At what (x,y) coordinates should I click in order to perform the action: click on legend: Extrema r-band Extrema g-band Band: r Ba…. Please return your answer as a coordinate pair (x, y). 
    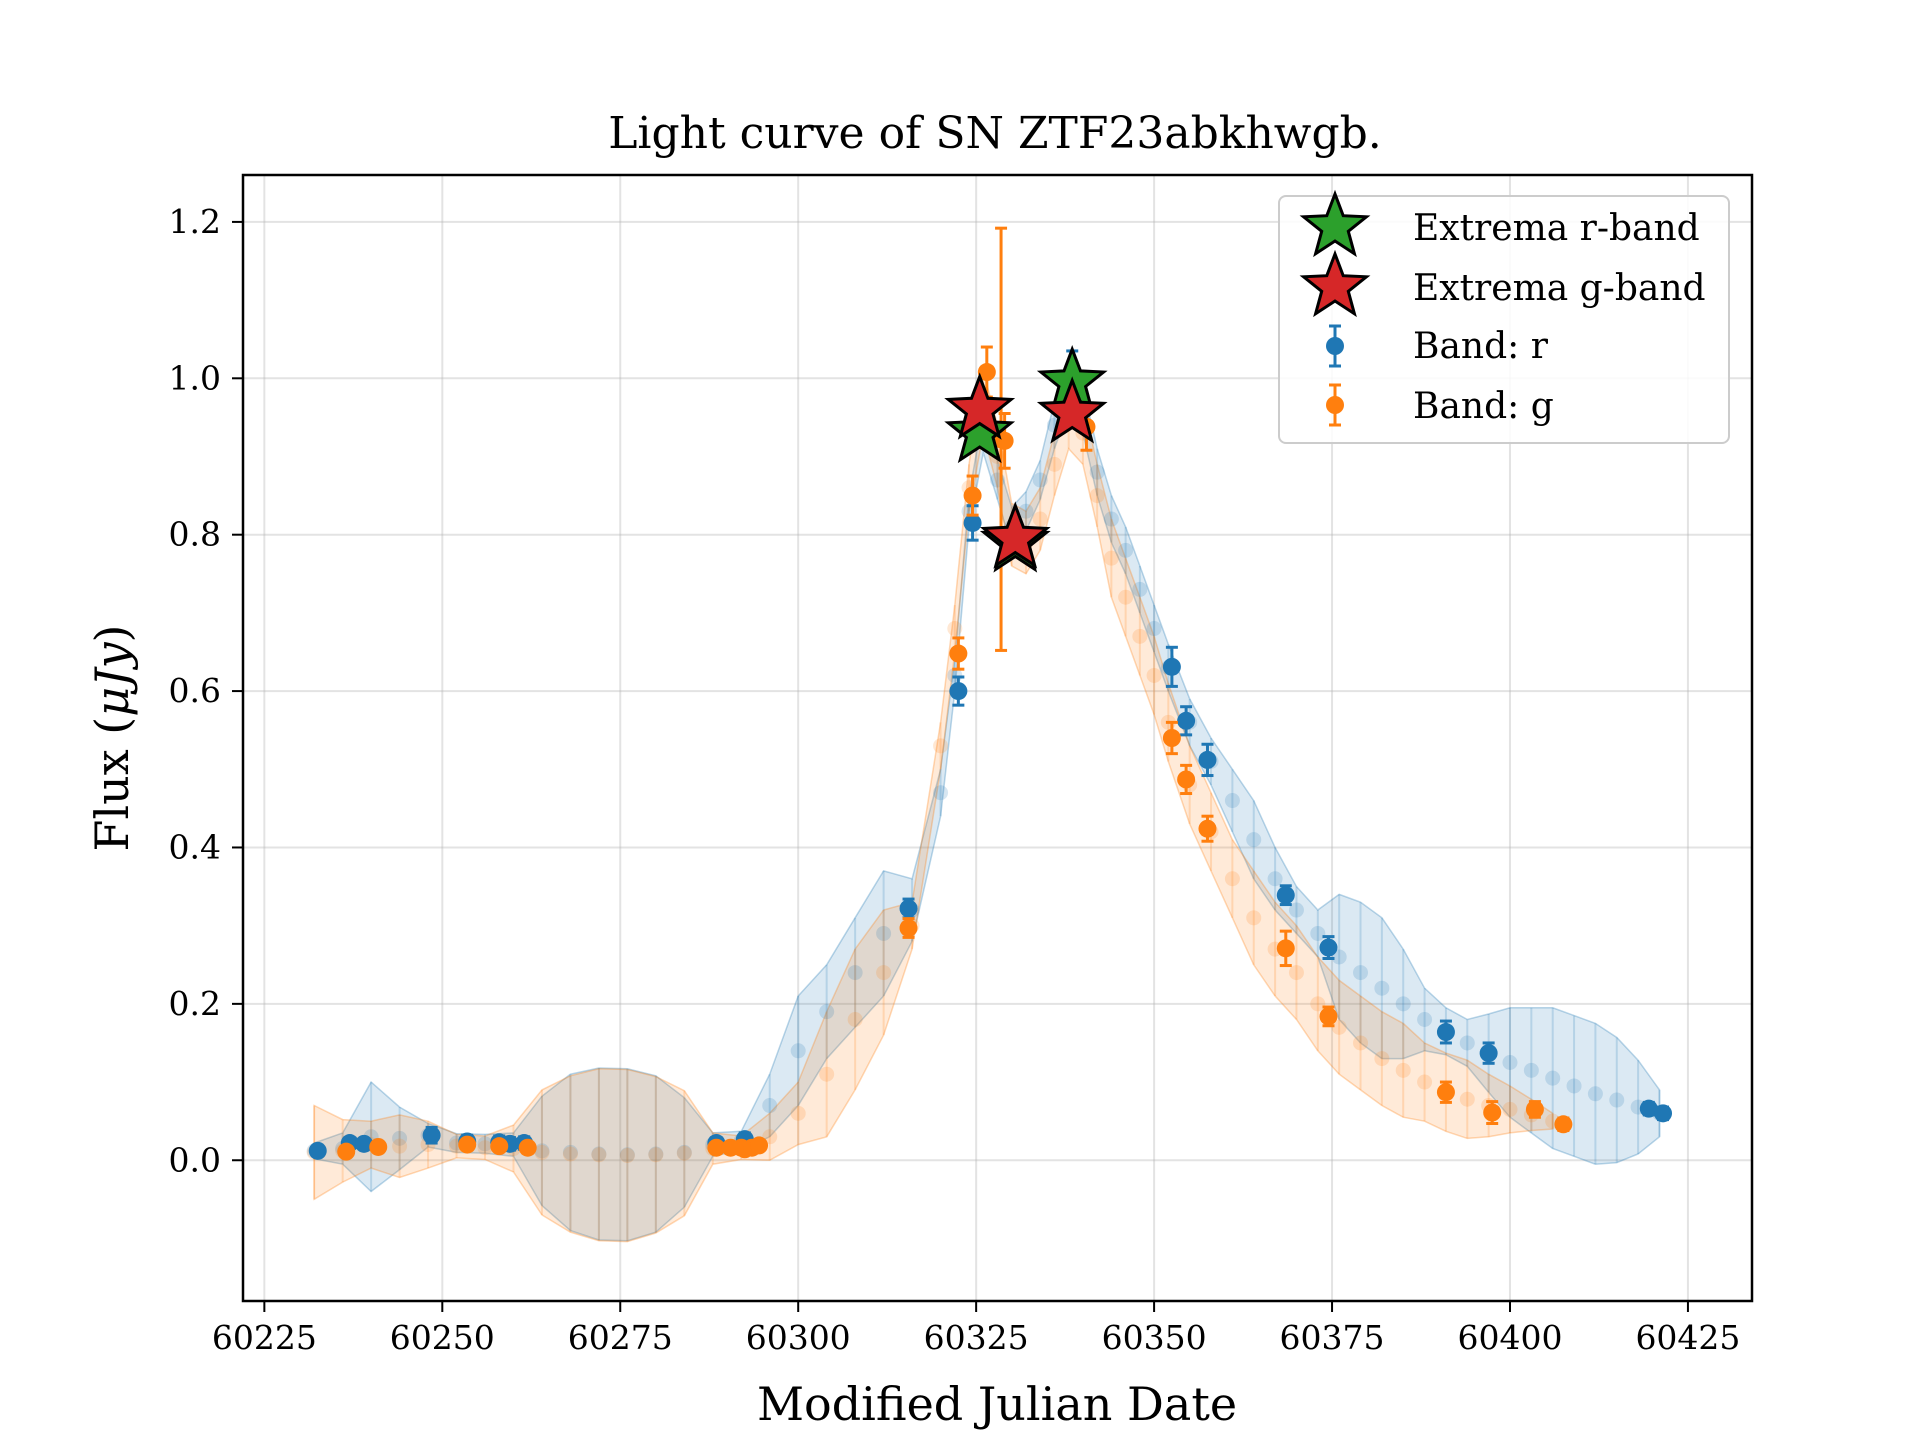
    Looking at the image, I should click on (1504, 316).